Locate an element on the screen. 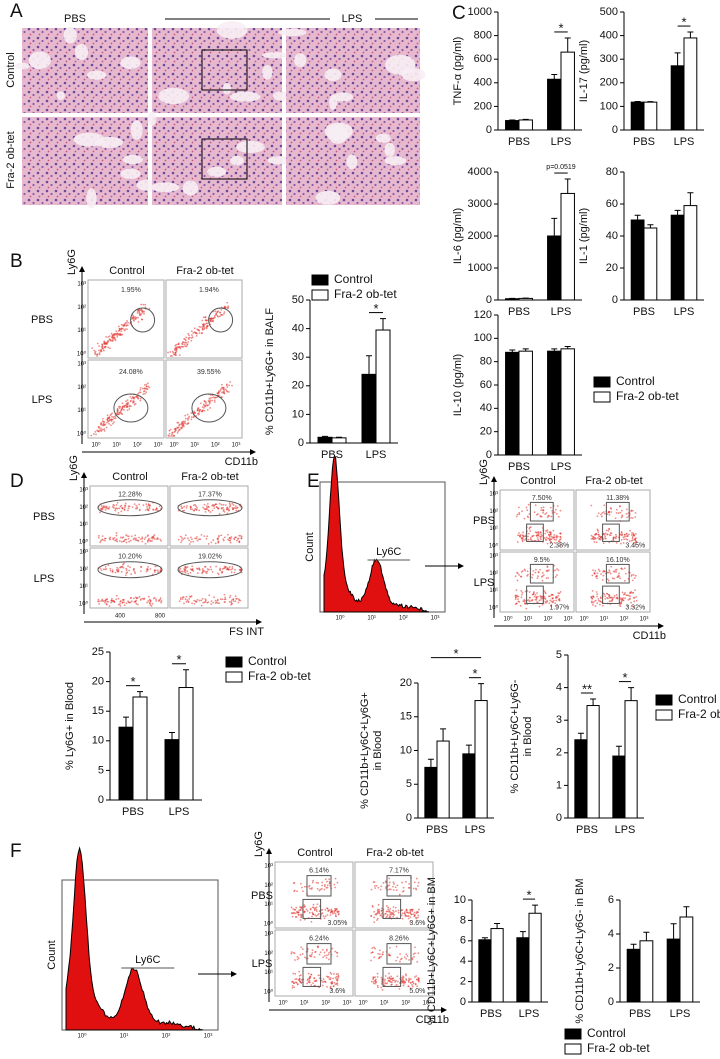  significance-label: * is located at coordinates (474, 673).